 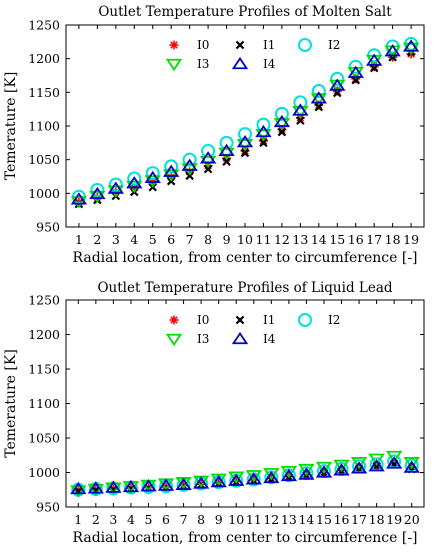 I want to click on series-I4, so click(x=245, y=475).